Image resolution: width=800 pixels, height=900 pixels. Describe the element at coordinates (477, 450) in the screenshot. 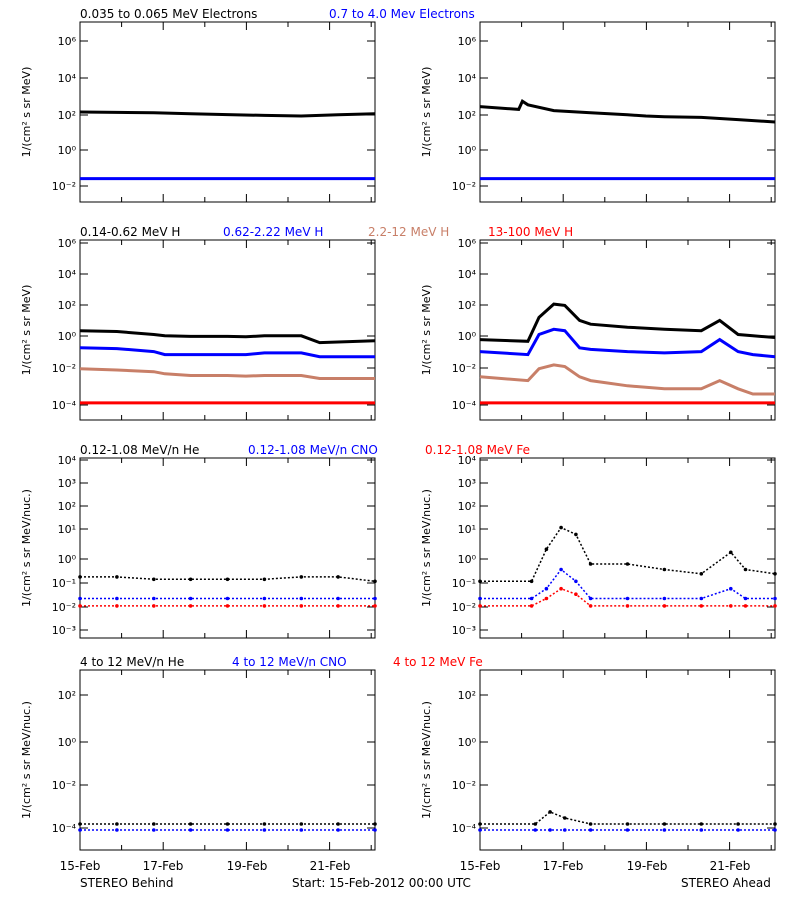

I see `legend-r3-2: 0.12-1.08 MeV Fe` at that location.